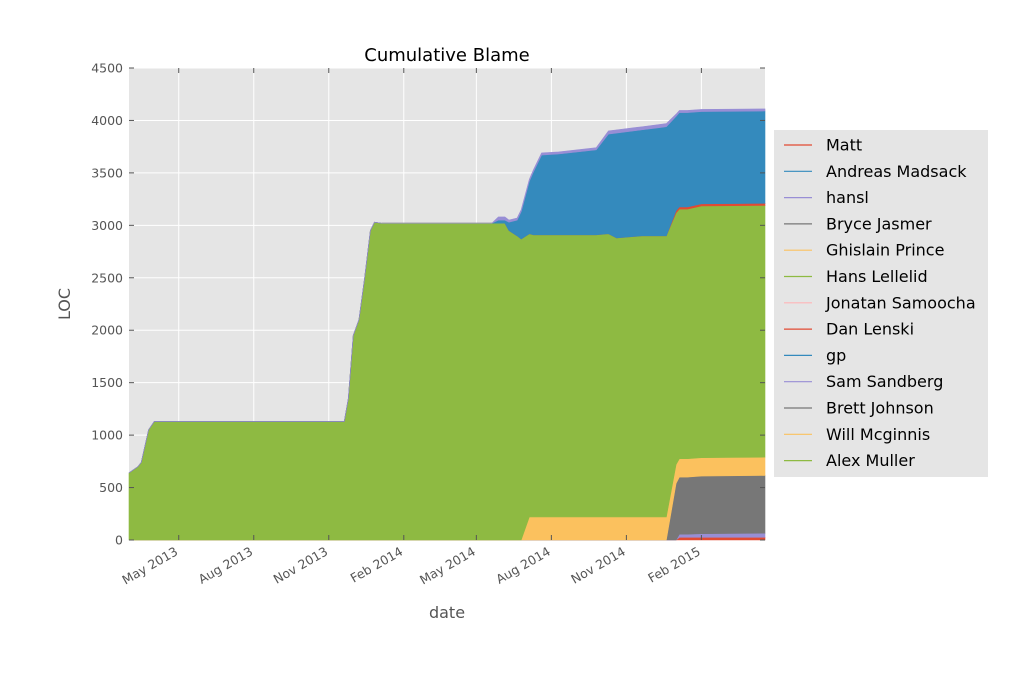 This screenshot has width=1026, height=675. Describe the element at coordinates (870, 460) in the screenshot. I see `legend-label-alex-muller: Alex Muller` at that location.